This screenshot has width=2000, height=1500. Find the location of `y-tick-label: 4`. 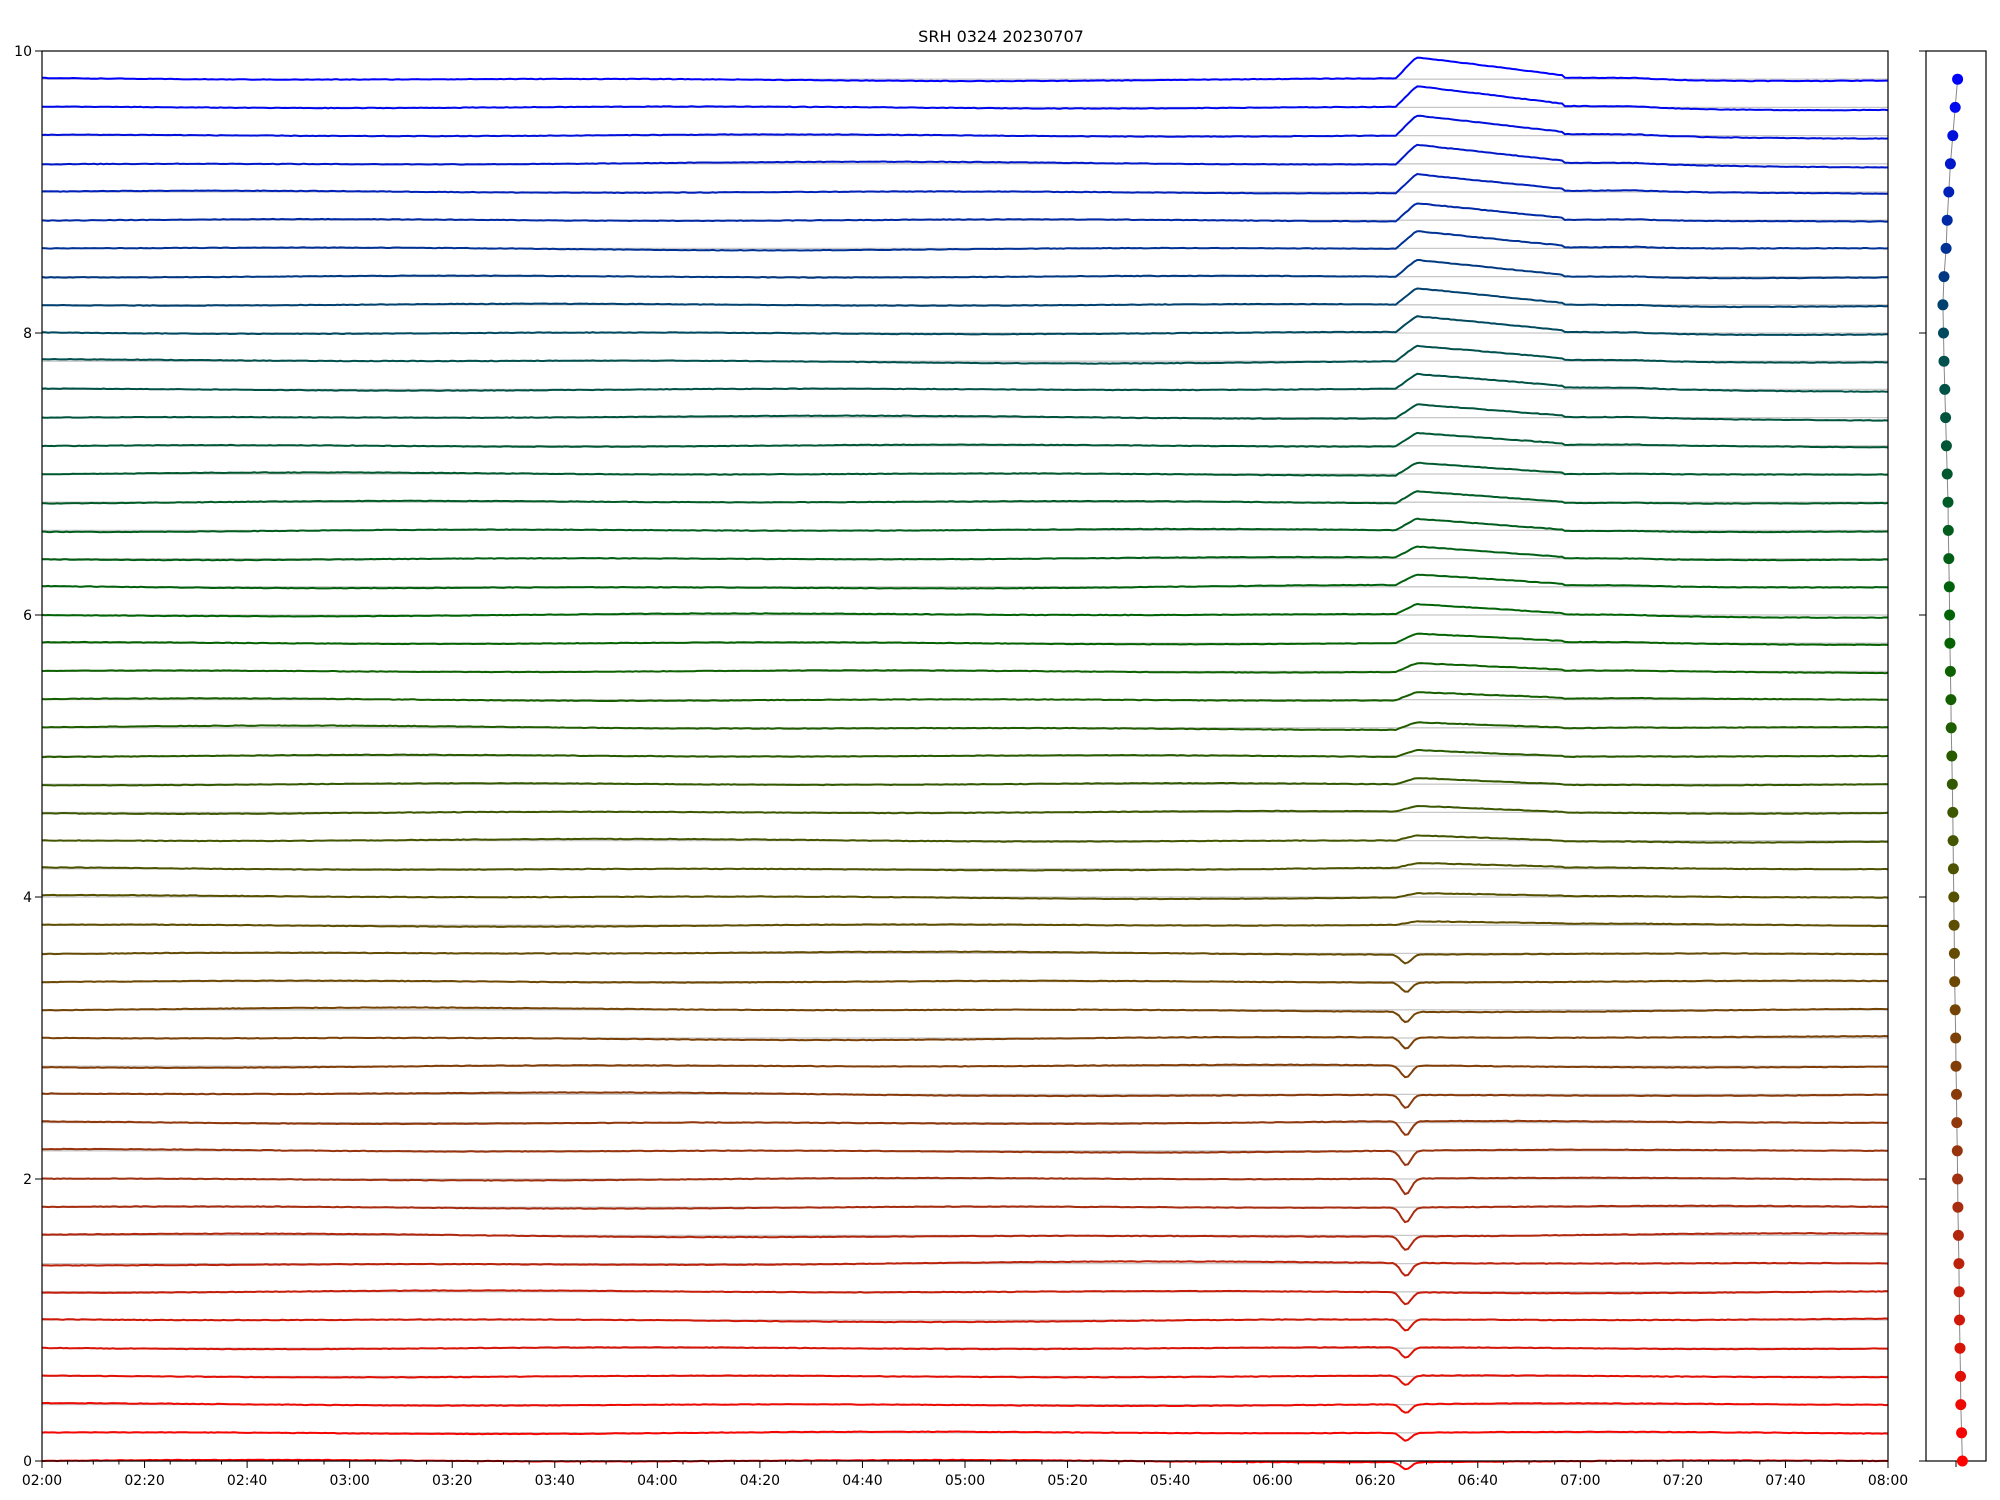

y-tick-label: 4 is located at coordinates (27, 898).